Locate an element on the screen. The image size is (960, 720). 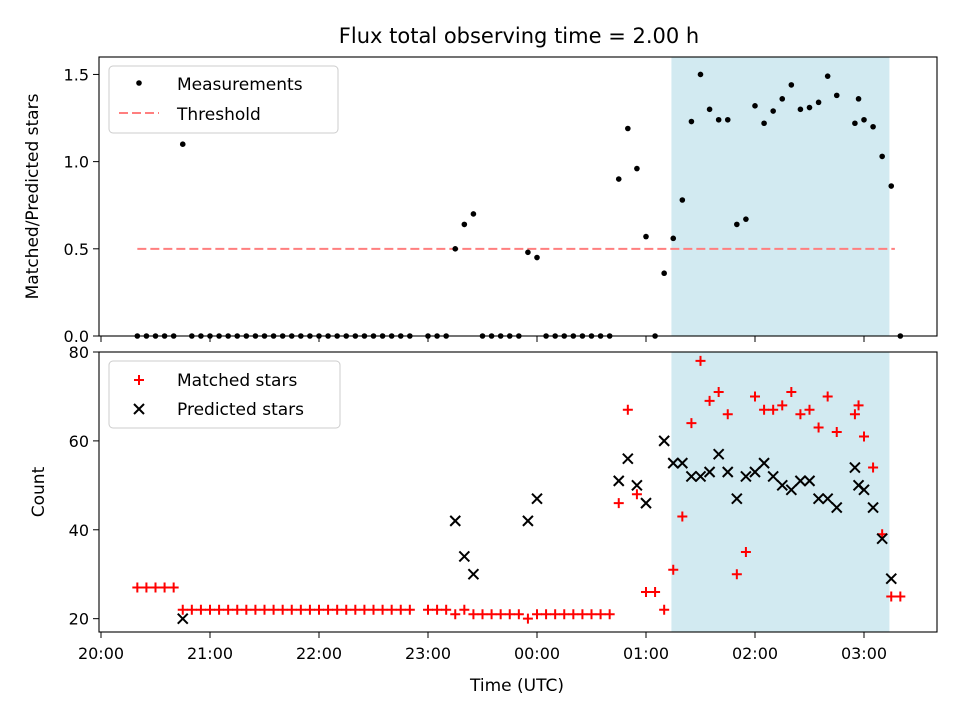
observing-span-top is located at coordinates (780, 196).